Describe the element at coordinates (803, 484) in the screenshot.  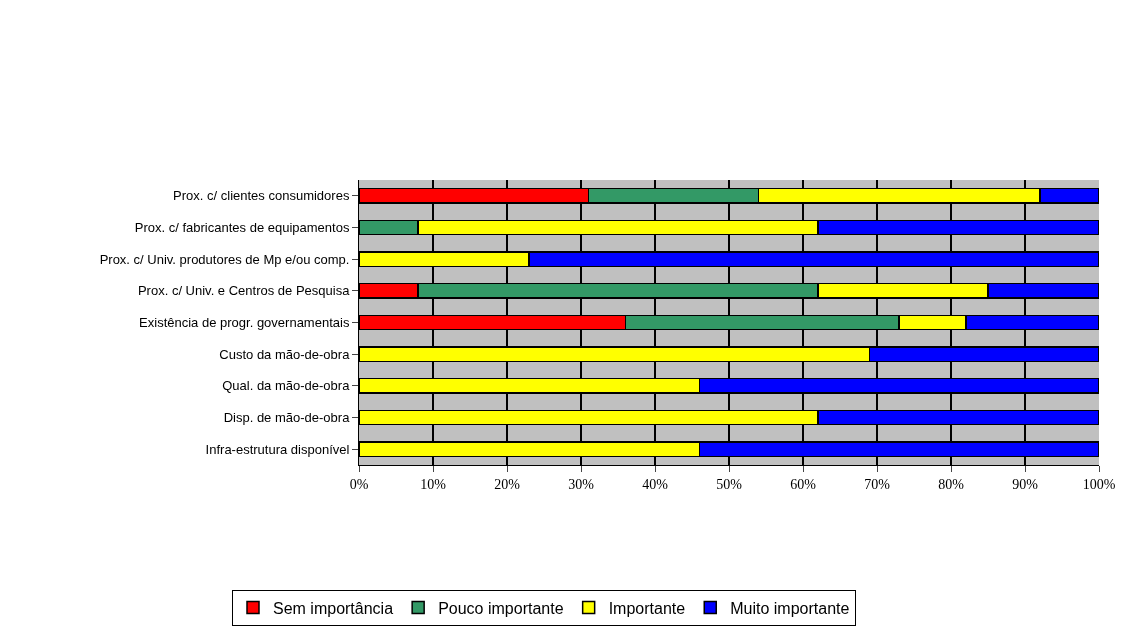
I see `x-tick-label: 60%` at that location.